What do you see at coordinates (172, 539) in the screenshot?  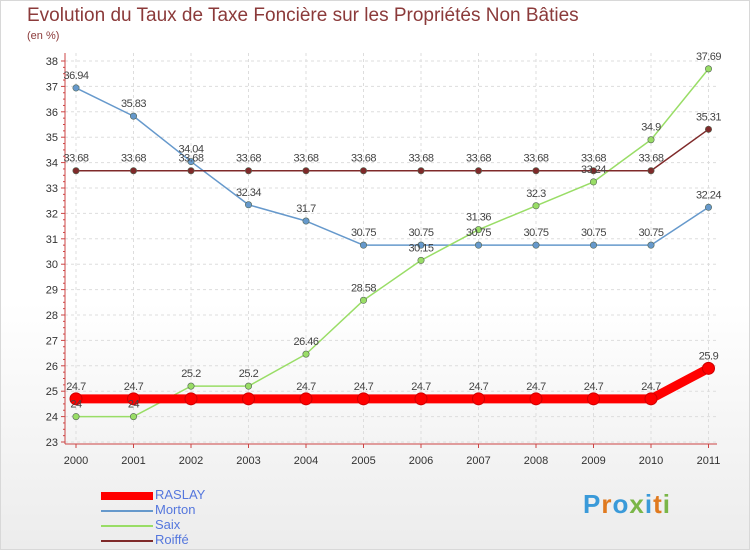 I see `legend-label-roiffe: Roiffé` at bounding box center [172, 539].